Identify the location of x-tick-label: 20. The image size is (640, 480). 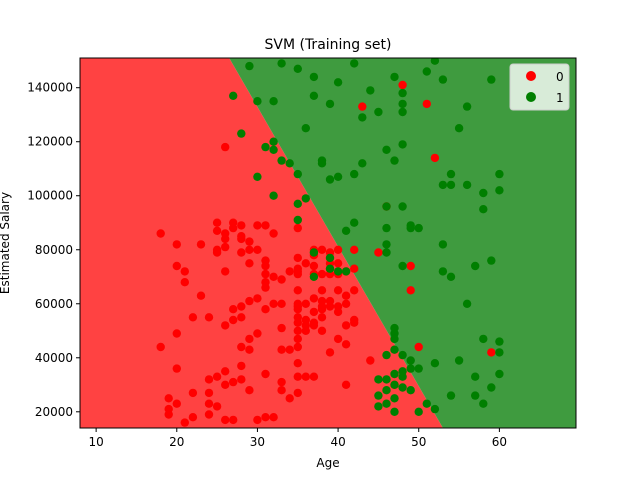
(176, 442).